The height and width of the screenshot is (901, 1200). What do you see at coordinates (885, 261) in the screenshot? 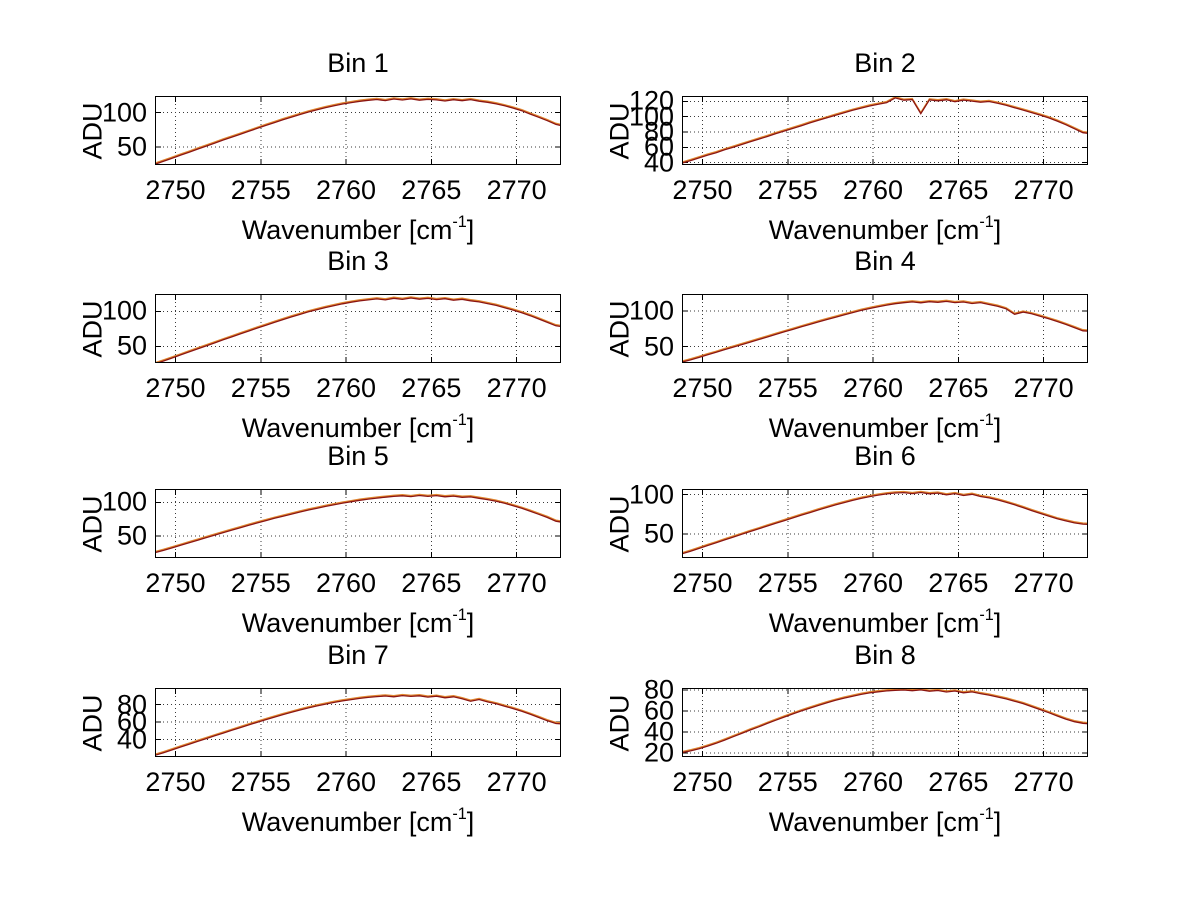
I see `subplot-title: Bin 4` at bounding box center [885, 261].